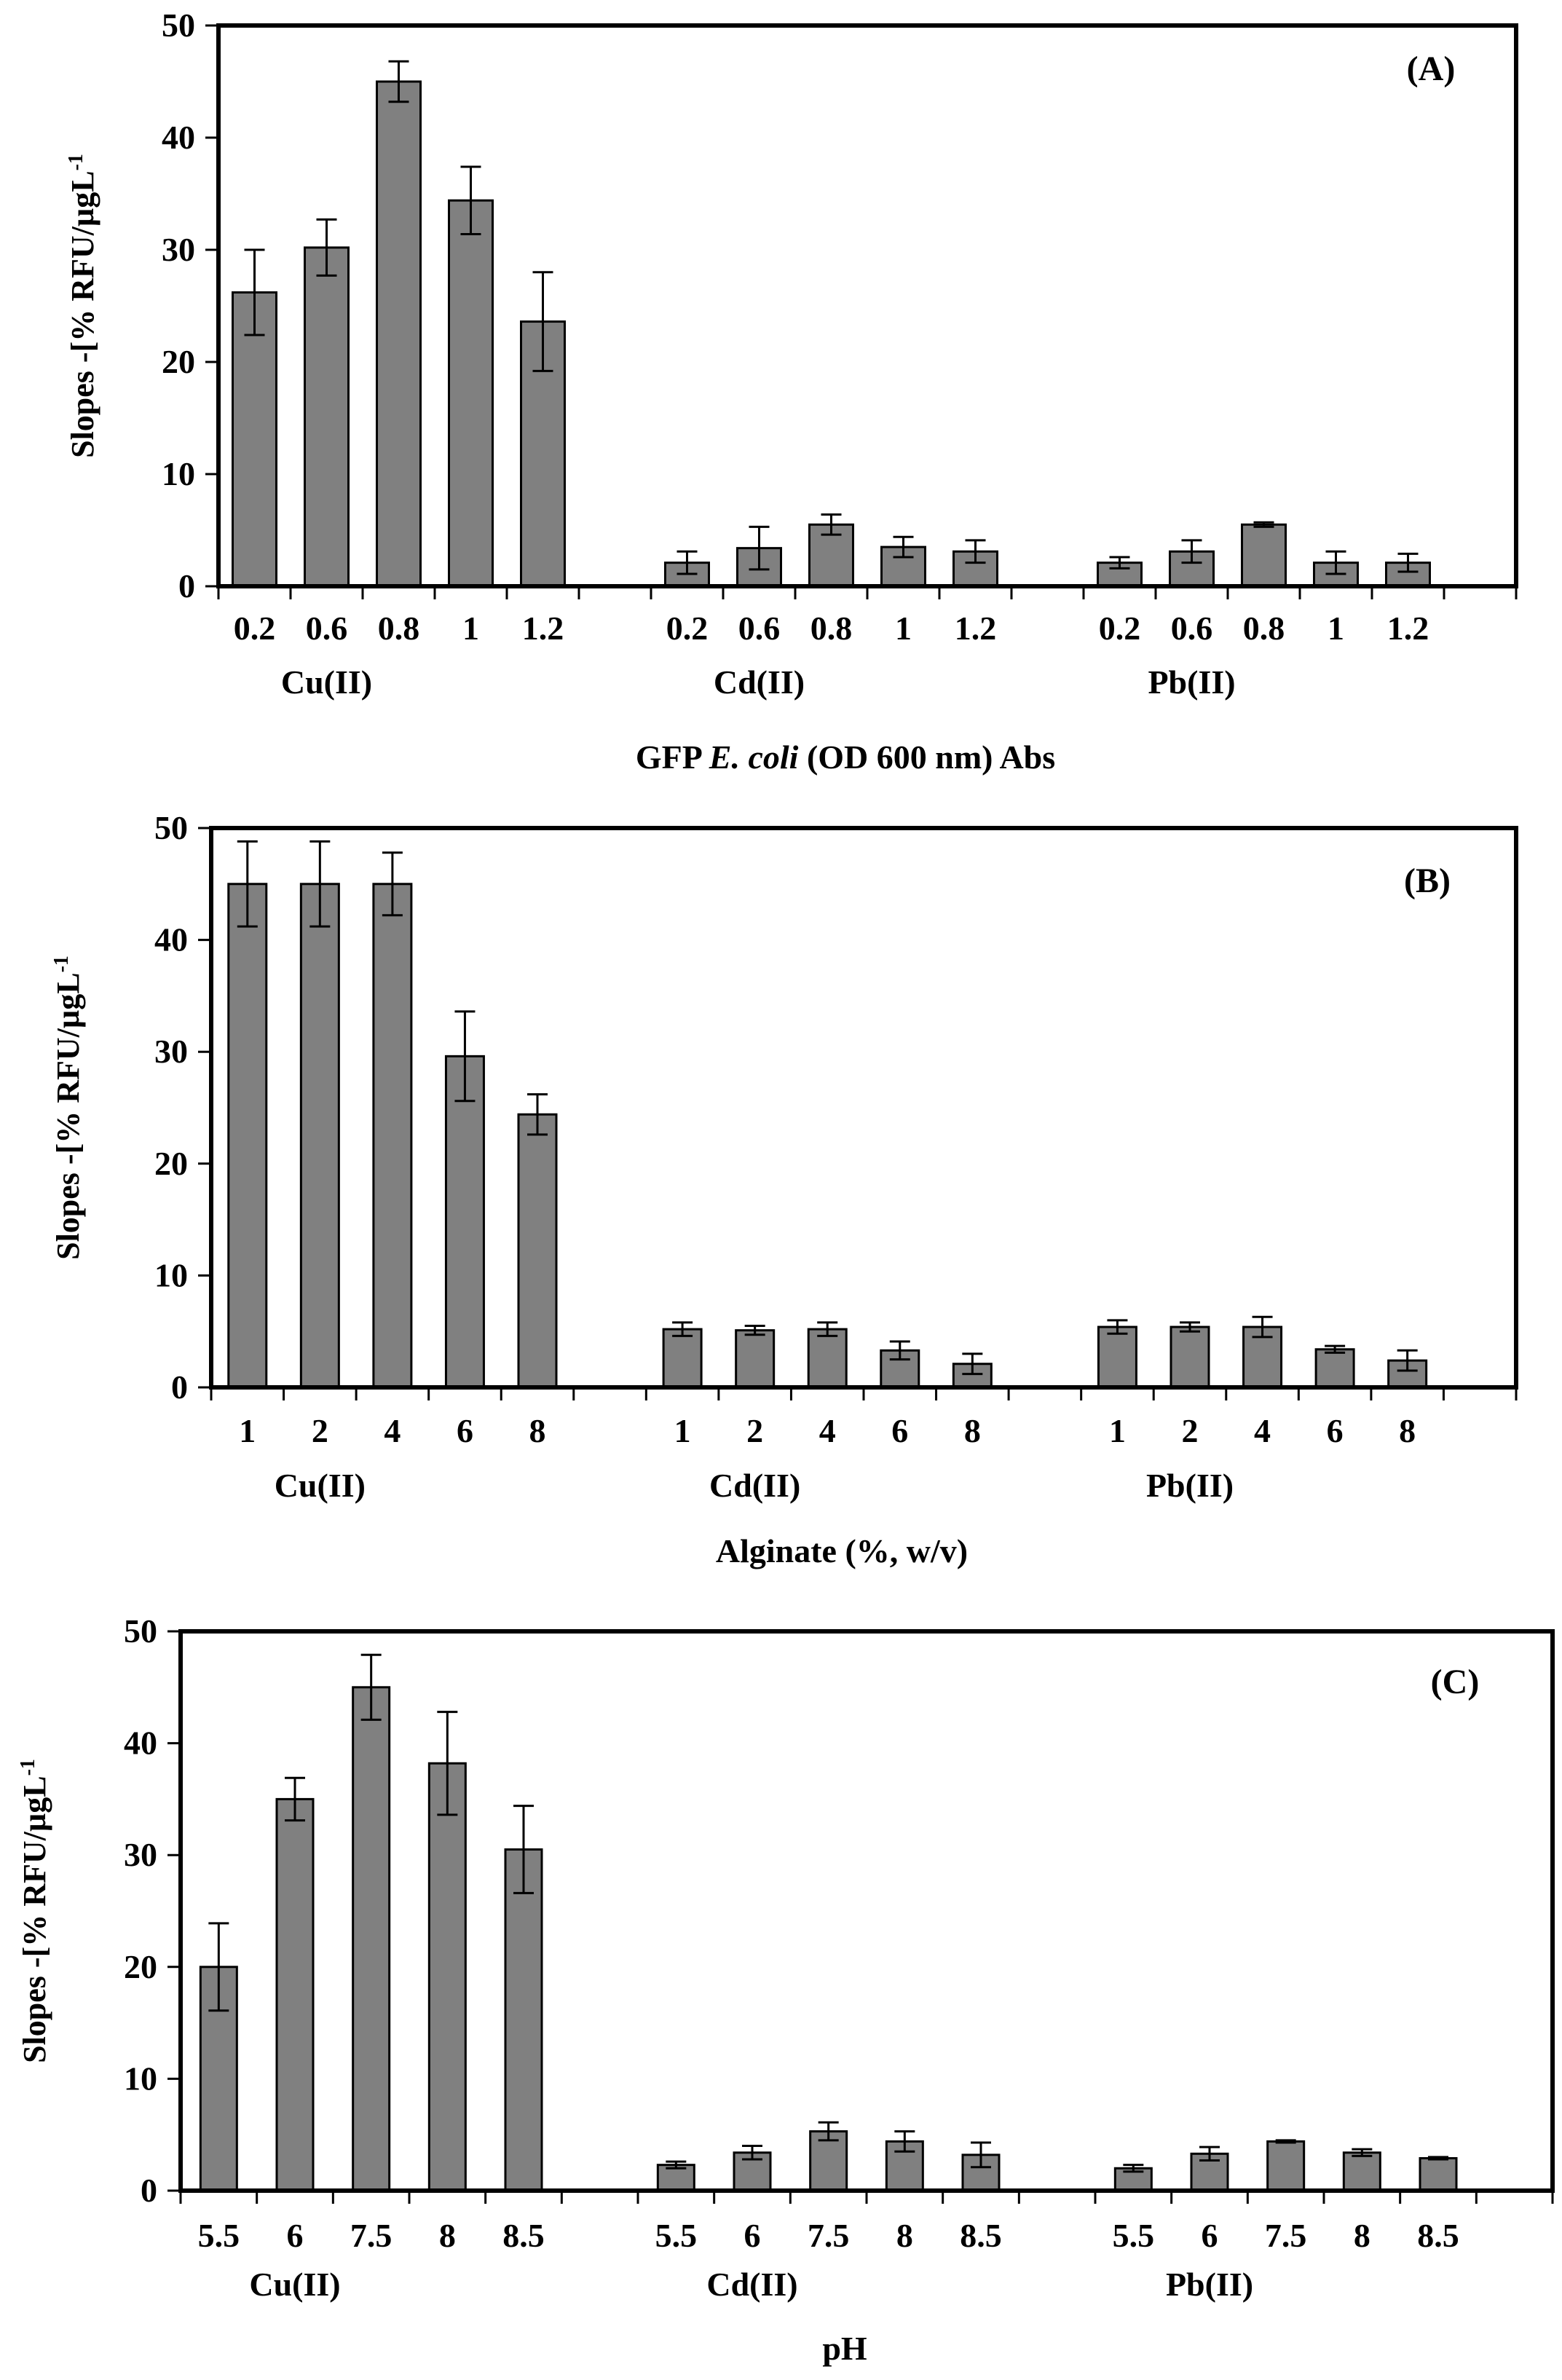 The image size is (1562, 2380). What do you see at coordinates (845, 757) in the screenshot?
I see `x-axis-title: GFP E. coli (OD 600 nm) Abs` at bounding box center [845, 757].